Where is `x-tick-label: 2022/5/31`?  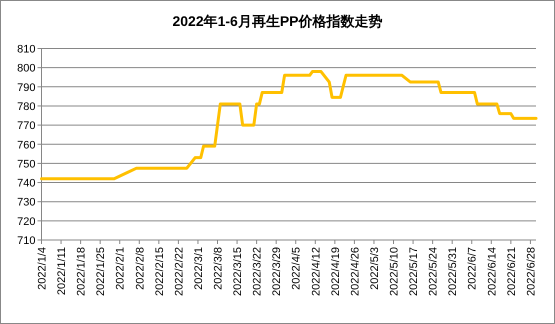 x-tick-label: 2022/5/31 is located at coordinates (453, 271).